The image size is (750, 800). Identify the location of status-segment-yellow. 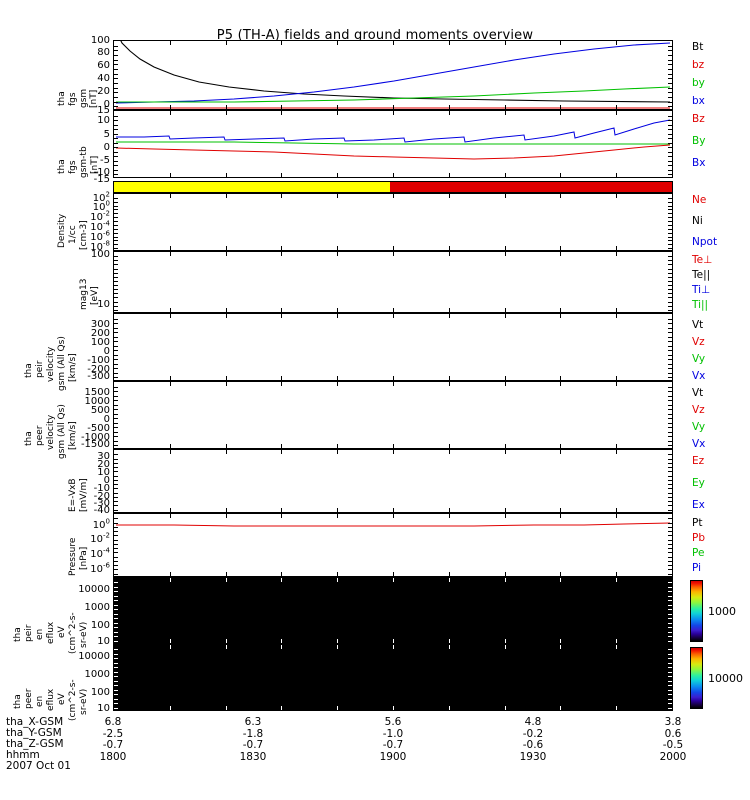
(252, 187).